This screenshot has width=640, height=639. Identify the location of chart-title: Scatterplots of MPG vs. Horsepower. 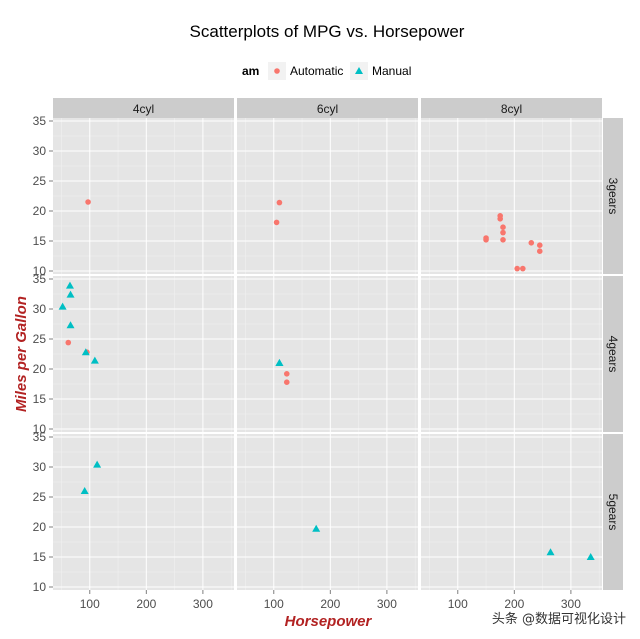
(327, 31).